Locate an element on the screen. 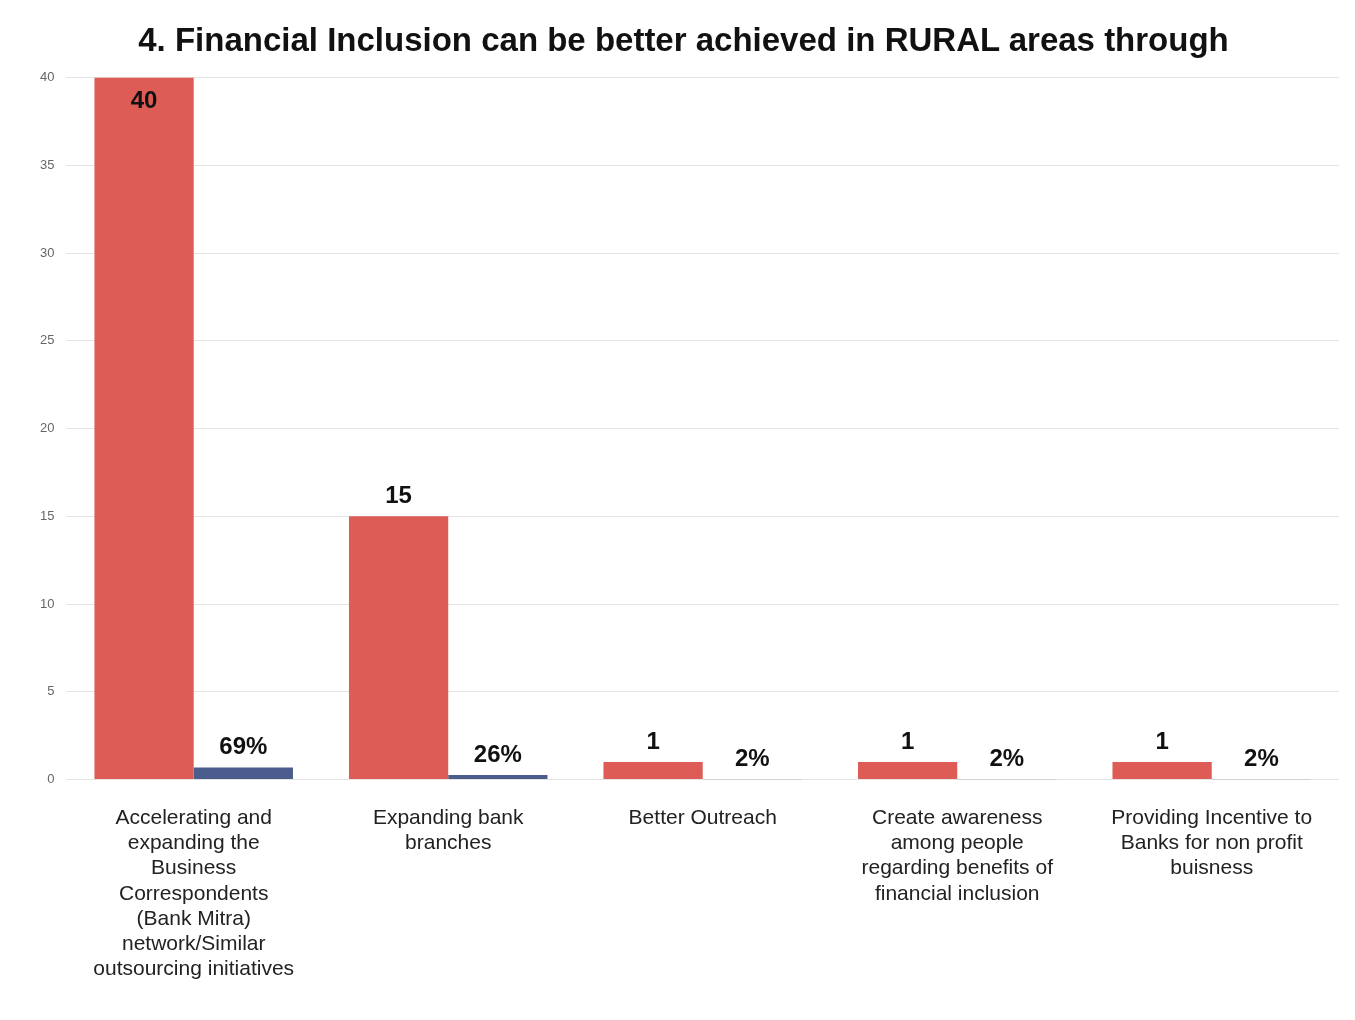 This screenshot has width=1355, height=1020. x-tick-label: Expanding bank branches is located at coordinates (448, 829).